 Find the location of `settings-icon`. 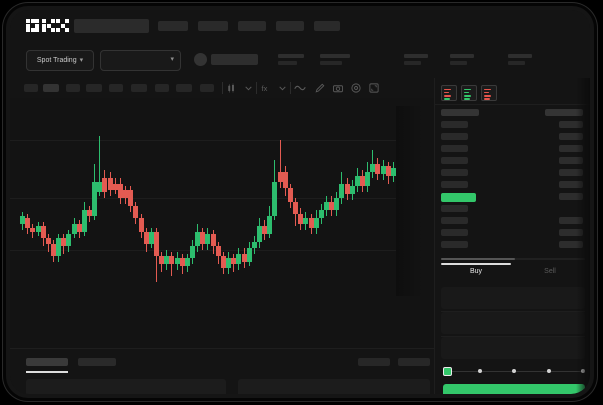

settings-icon is located at coordinates (356, 88).